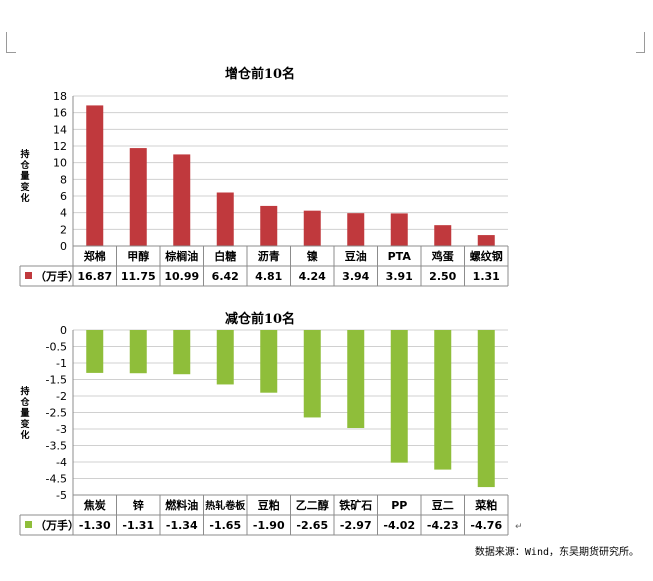 This screenshot has height=581, width=653. What do you see at coordinates (95, 525) in the screenshot?
I see `data-label: -1.30` at bounding box center [95, 525].